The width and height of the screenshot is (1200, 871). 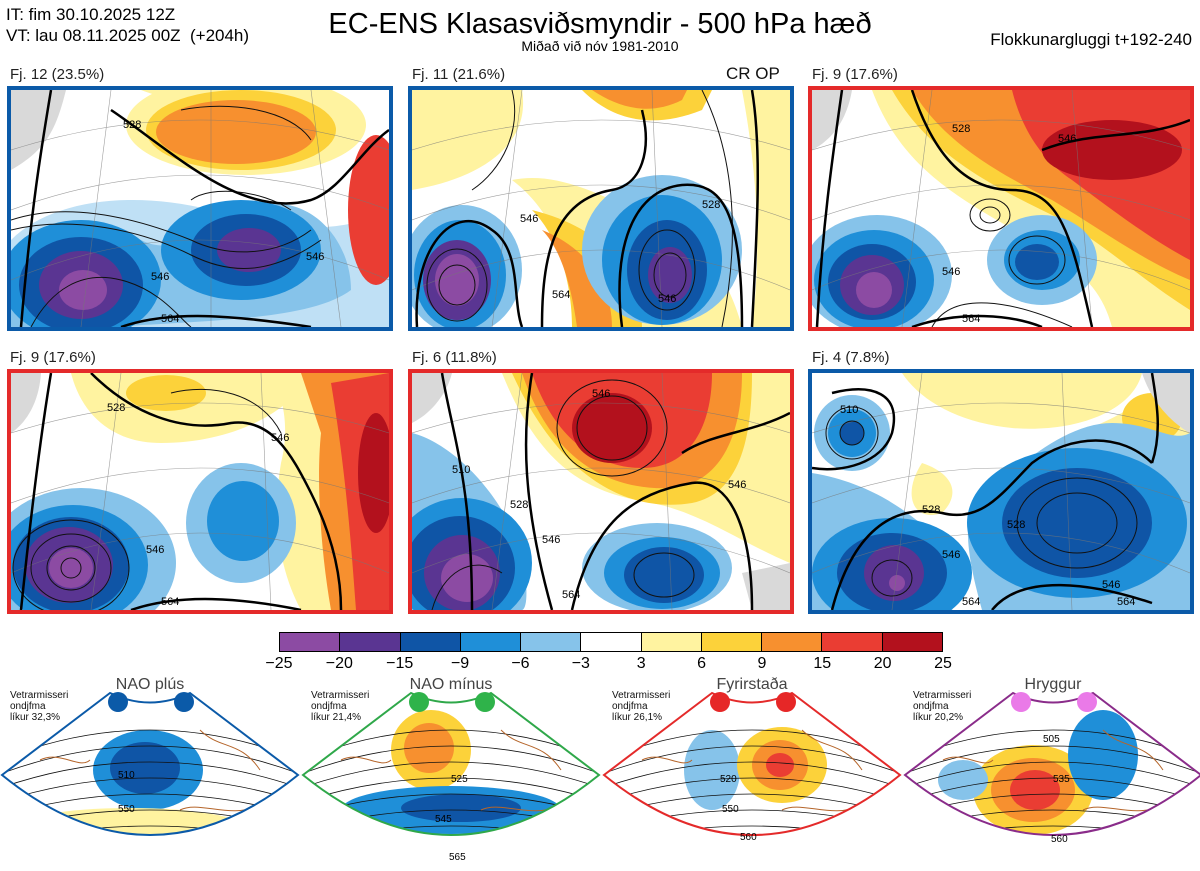 I want to click on cluster-map-1: 528 546 564 546, so click(x=200, y=208).